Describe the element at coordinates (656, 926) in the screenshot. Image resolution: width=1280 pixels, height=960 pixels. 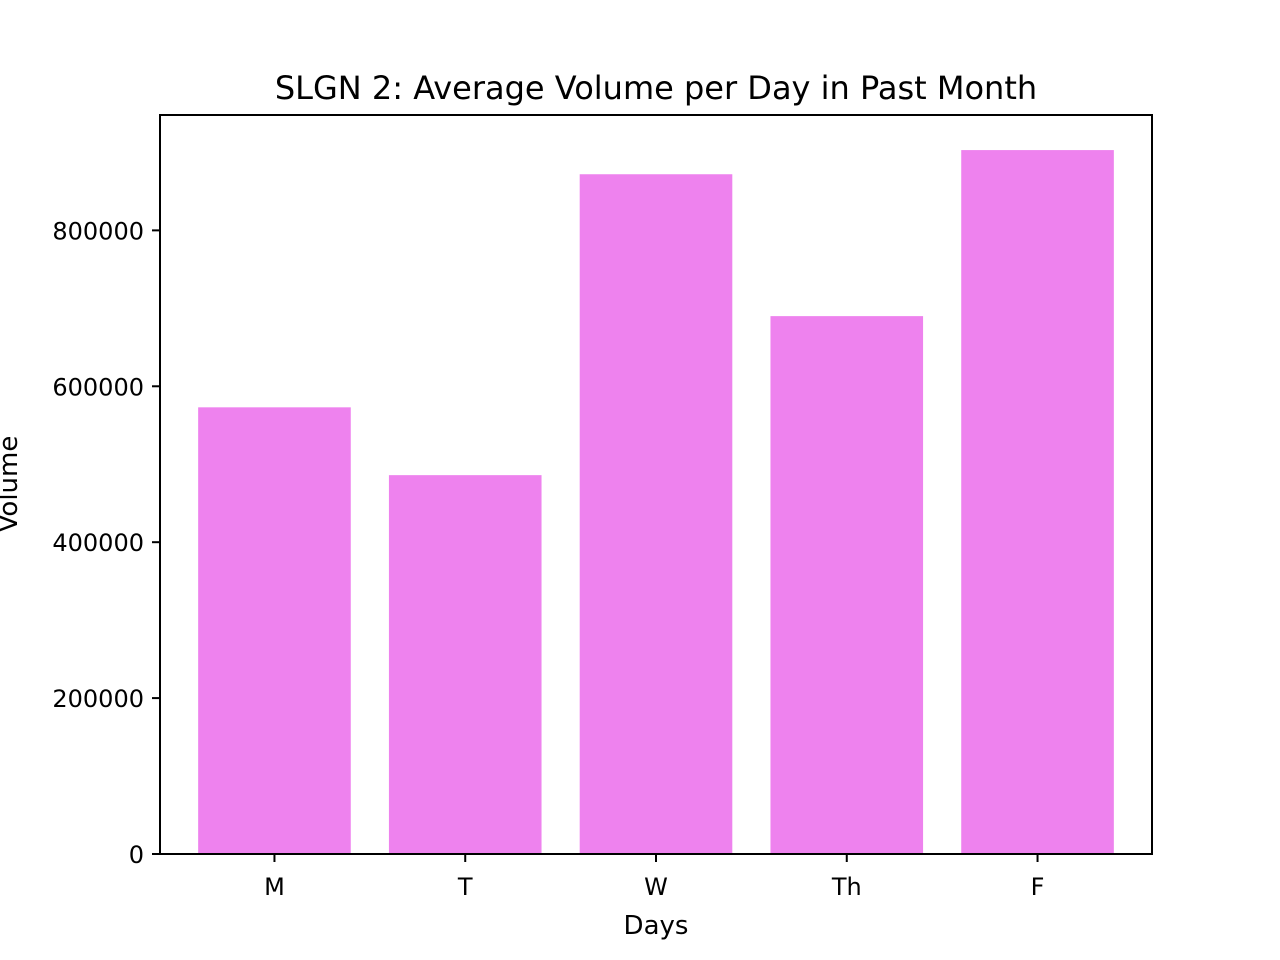
I see `x-axis-label: Days` at that location.